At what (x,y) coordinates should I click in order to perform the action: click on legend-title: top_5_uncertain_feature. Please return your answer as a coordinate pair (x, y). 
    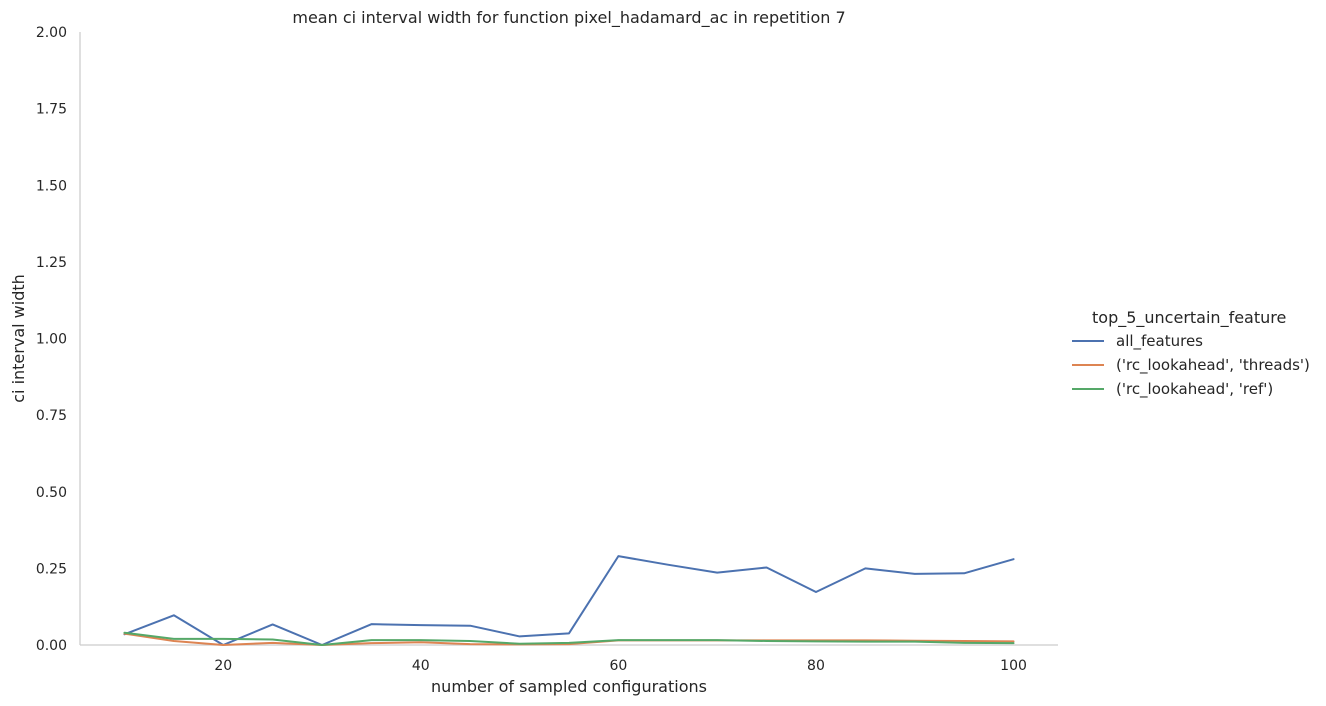
    Looking at the image, I should click on (1189, 318).